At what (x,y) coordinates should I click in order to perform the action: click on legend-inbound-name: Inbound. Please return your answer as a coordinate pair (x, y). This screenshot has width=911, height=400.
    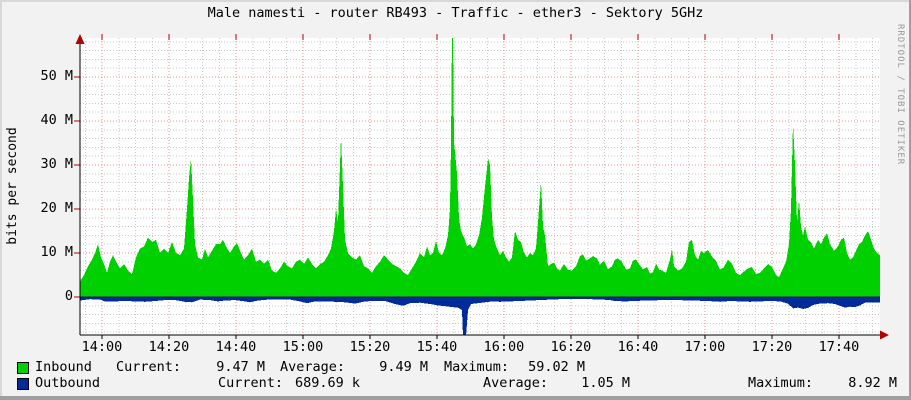
    Looking at the image, I should click on (63, 367).